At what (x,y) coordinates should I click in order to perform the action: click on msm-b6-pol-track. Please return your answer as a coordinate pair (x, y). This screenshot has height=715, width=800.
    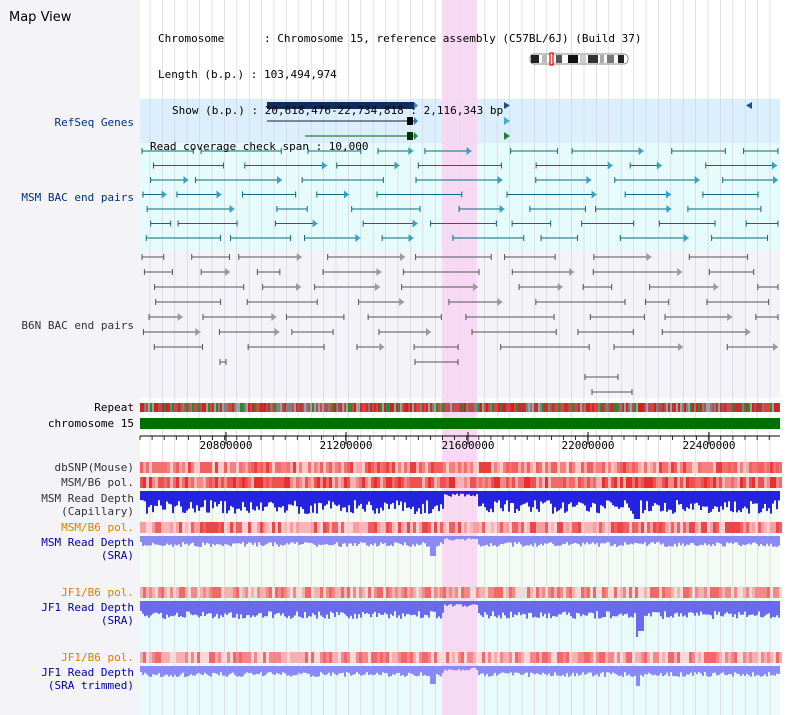
    Looking at the image, I should click on (461, 482).